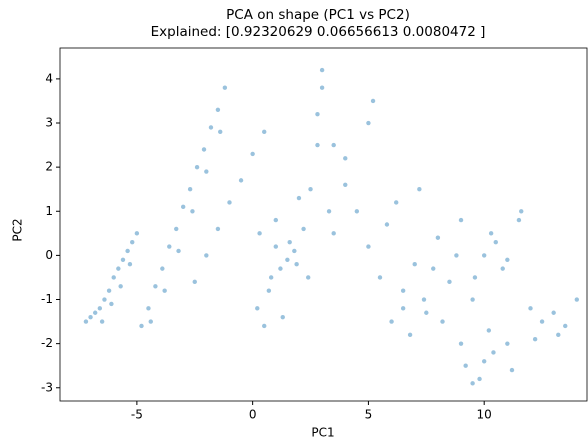 This screenshot has height=441, width=588. Describe the element at coordinates (49, 78) in the screenshot. I see `y-tick-label: 4` at that location.